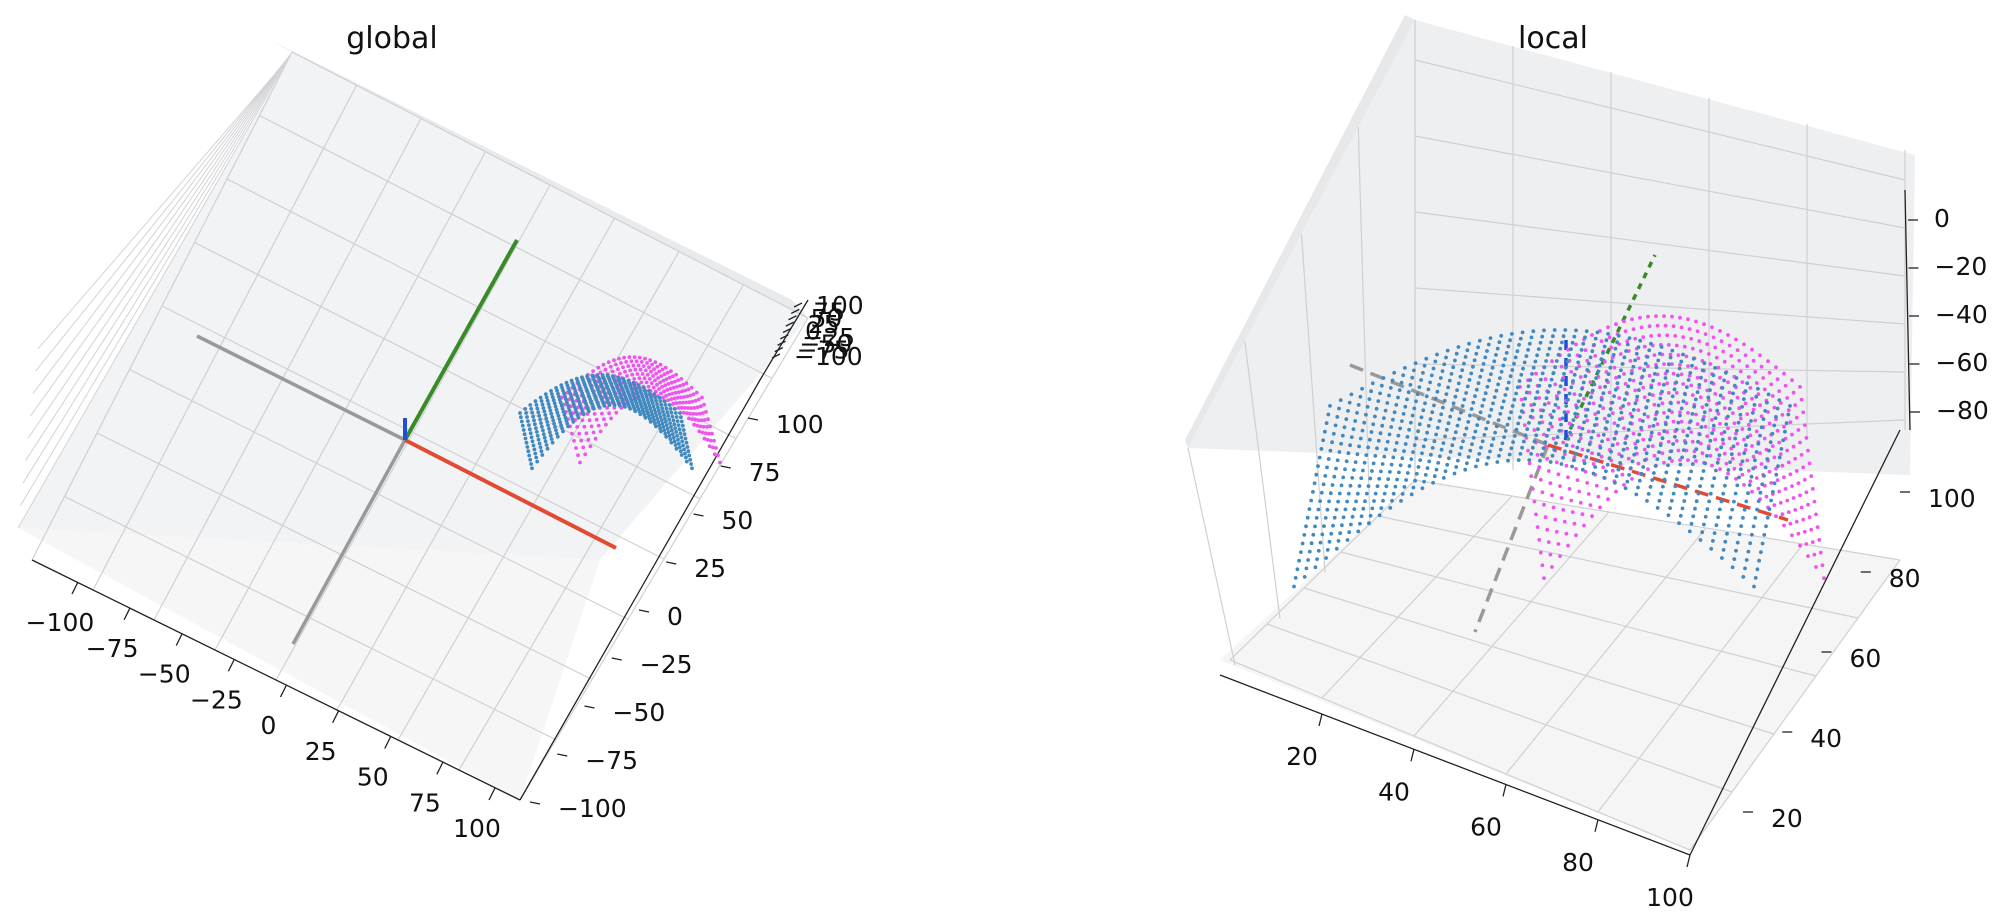  What do you see at coordinates (675, 616) in the screenshot?
I see `global-y-tick-label: 0` at bounding box center [675, 616].